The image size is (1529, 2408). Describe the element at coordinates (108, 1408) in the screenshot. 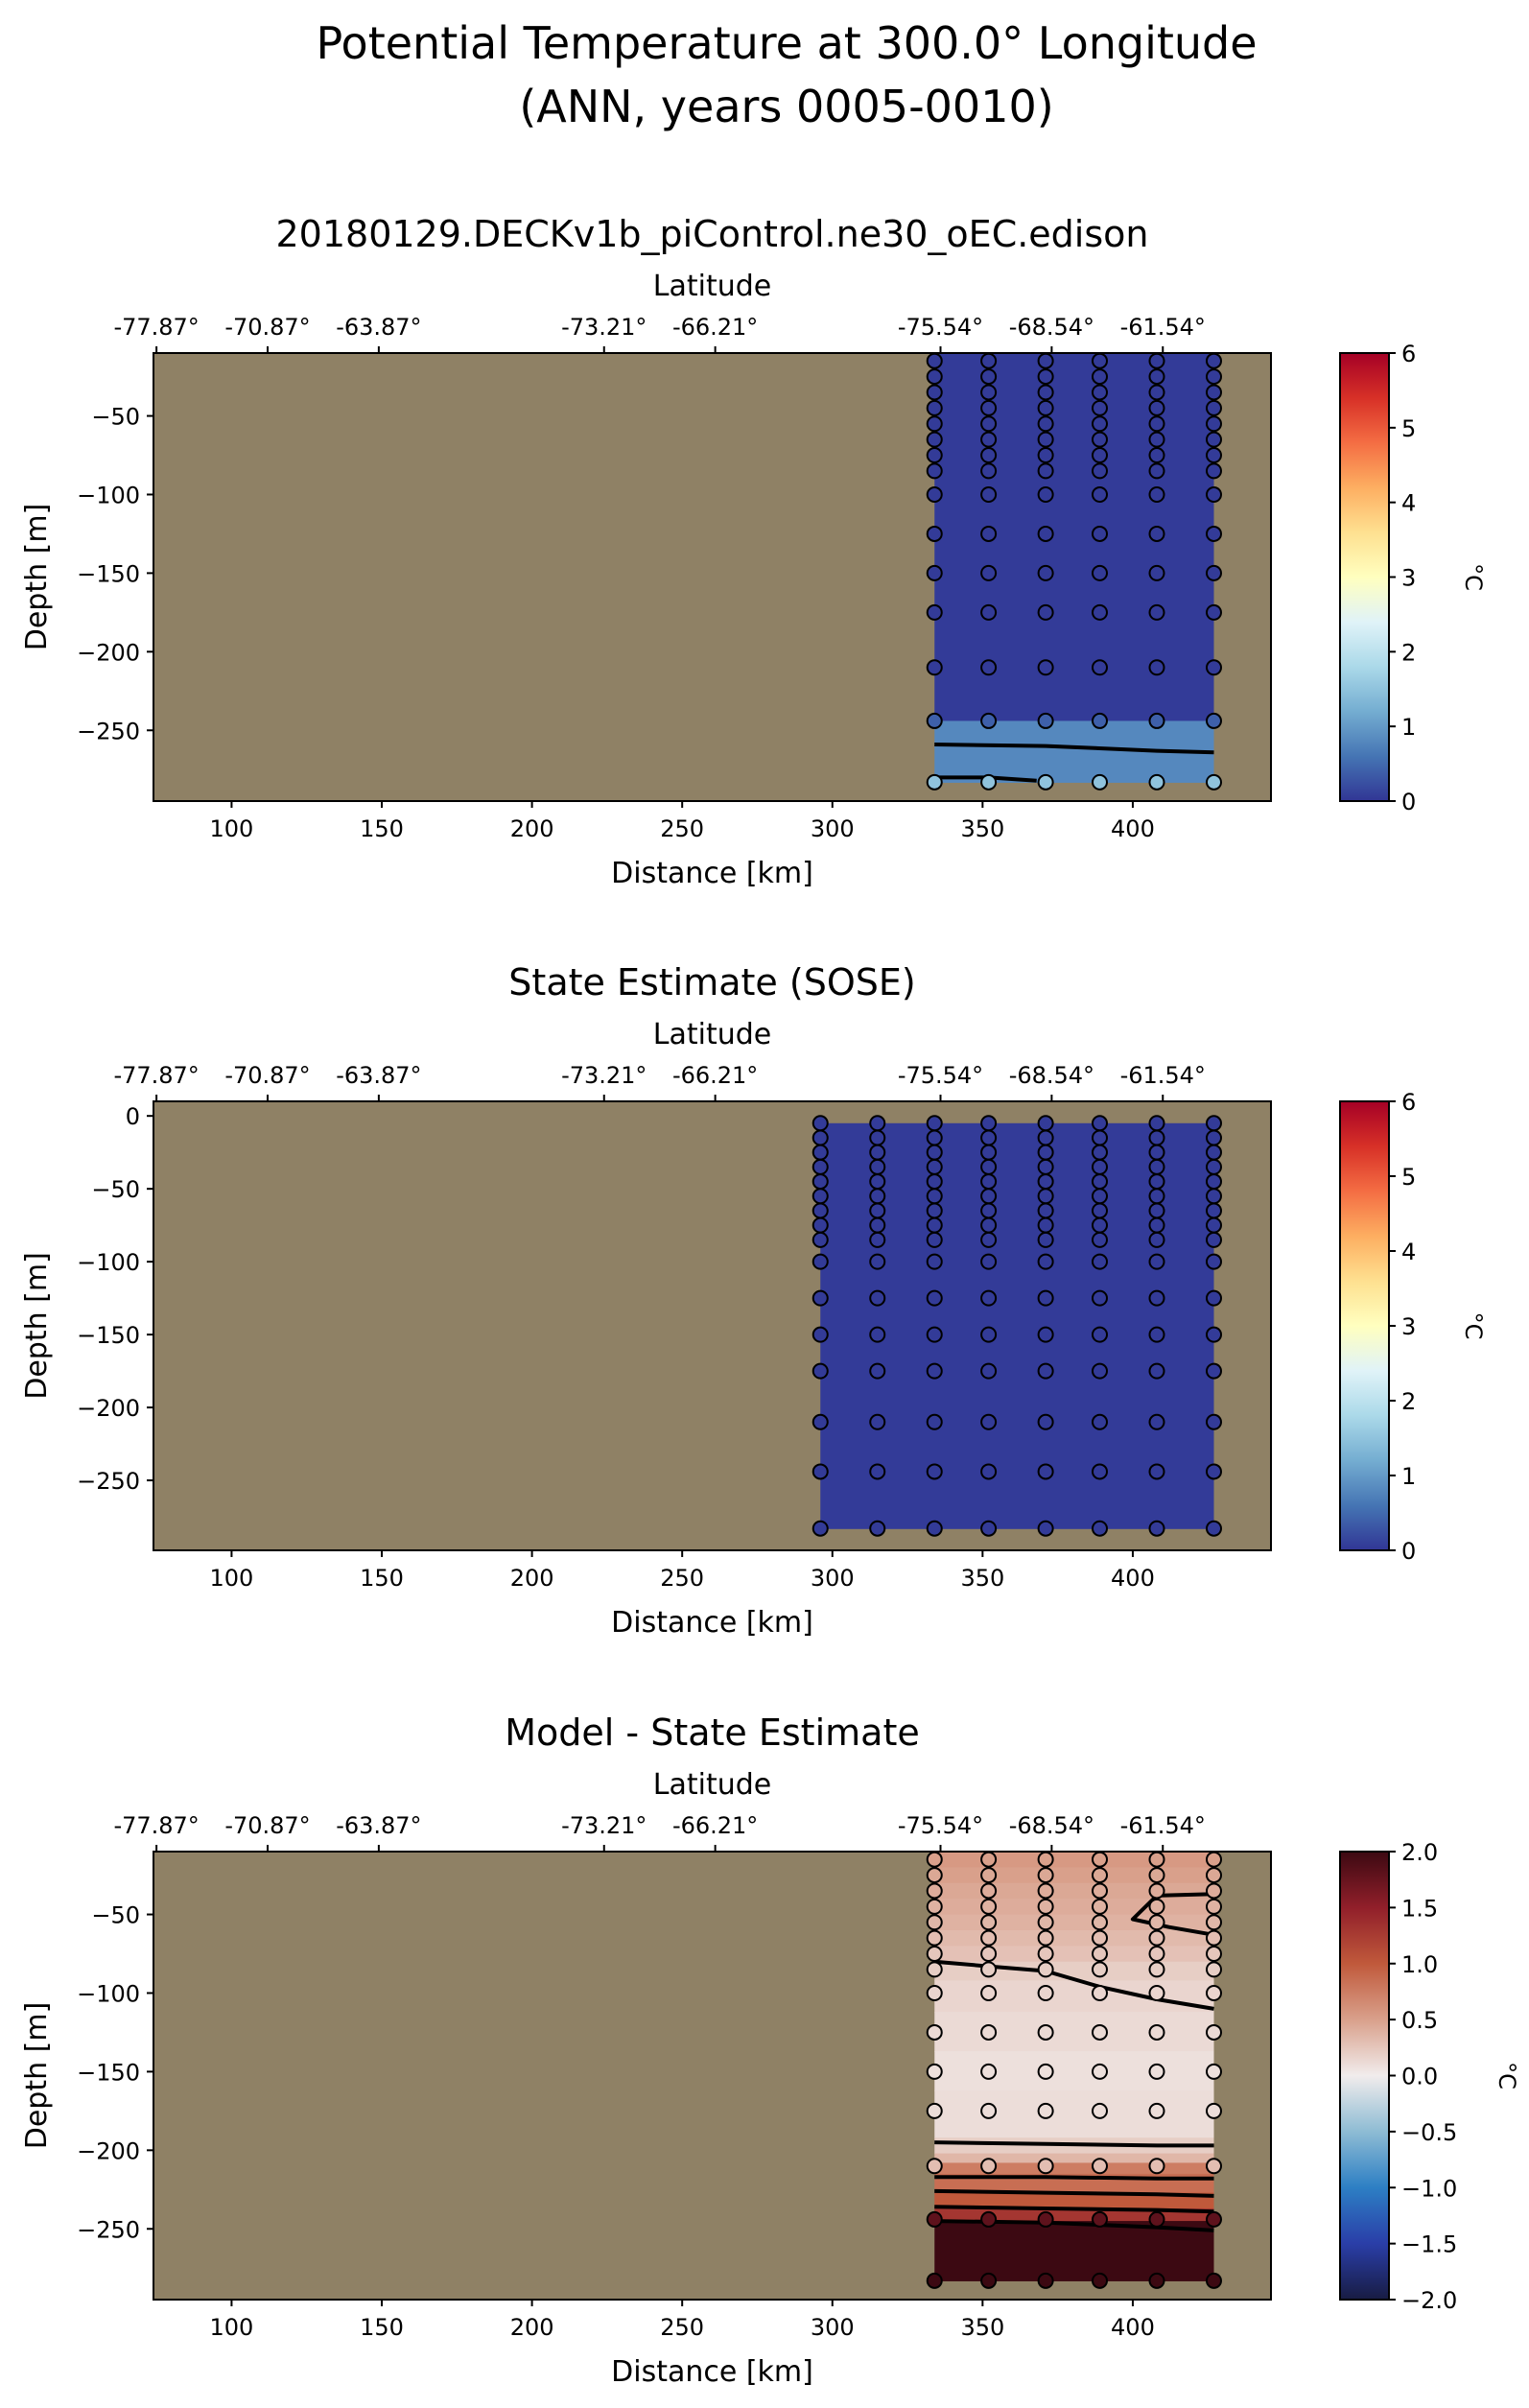

I see `y-tick-label: −200` at that location.